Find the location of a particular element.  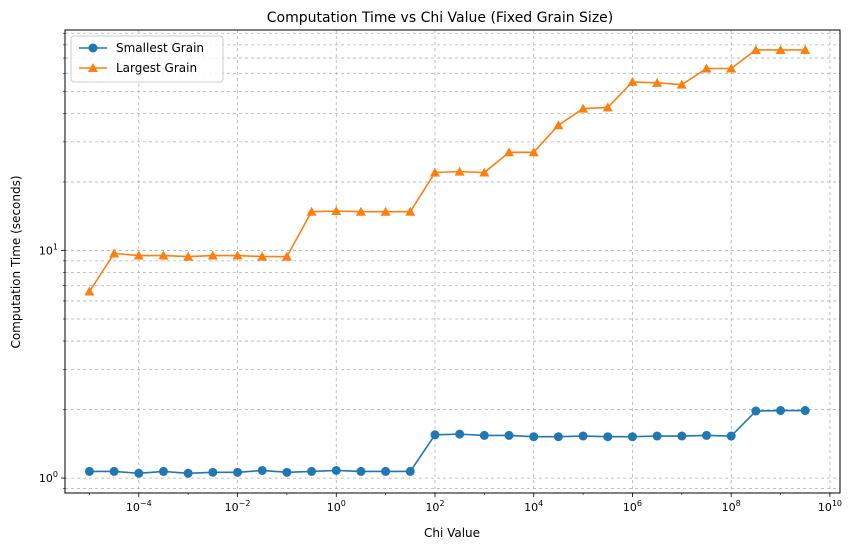

y-axis-label: Computation Time (seconds) is located at coordinates (16, 261).